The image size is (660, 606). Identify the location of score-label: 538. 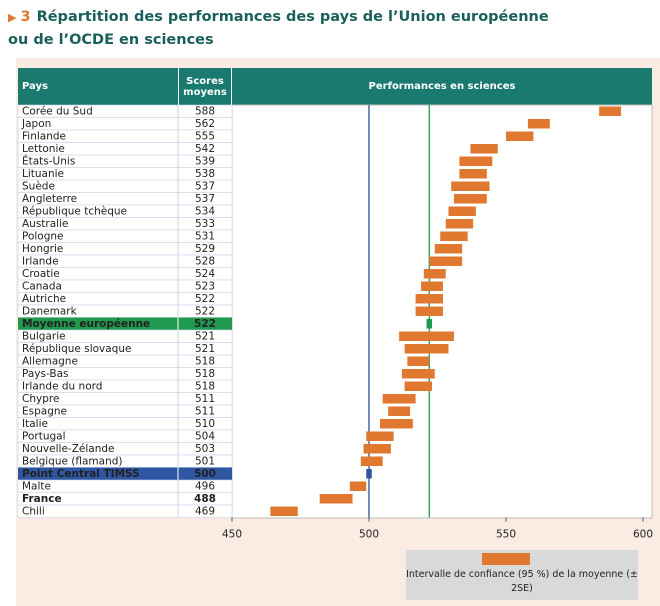
(205, 174).